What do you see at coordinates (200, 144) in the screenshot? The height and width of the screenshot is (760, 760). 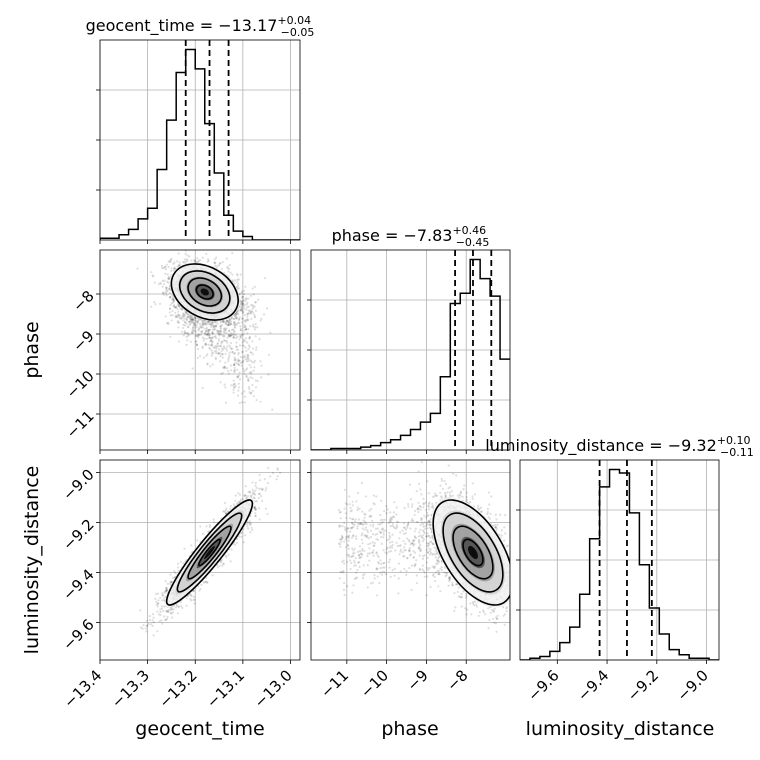 I see `histogram-geocent_time` at bounding box center [200, 144].